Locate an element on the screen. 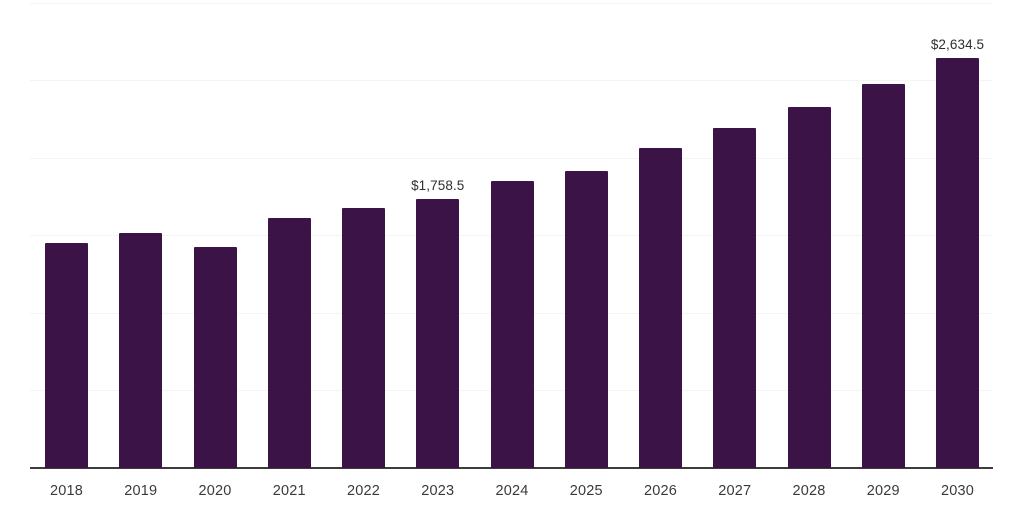 The width and height of the screenshot is (1024, 512). bar-group-2019: 2019 is located at coordinates (141, 365).